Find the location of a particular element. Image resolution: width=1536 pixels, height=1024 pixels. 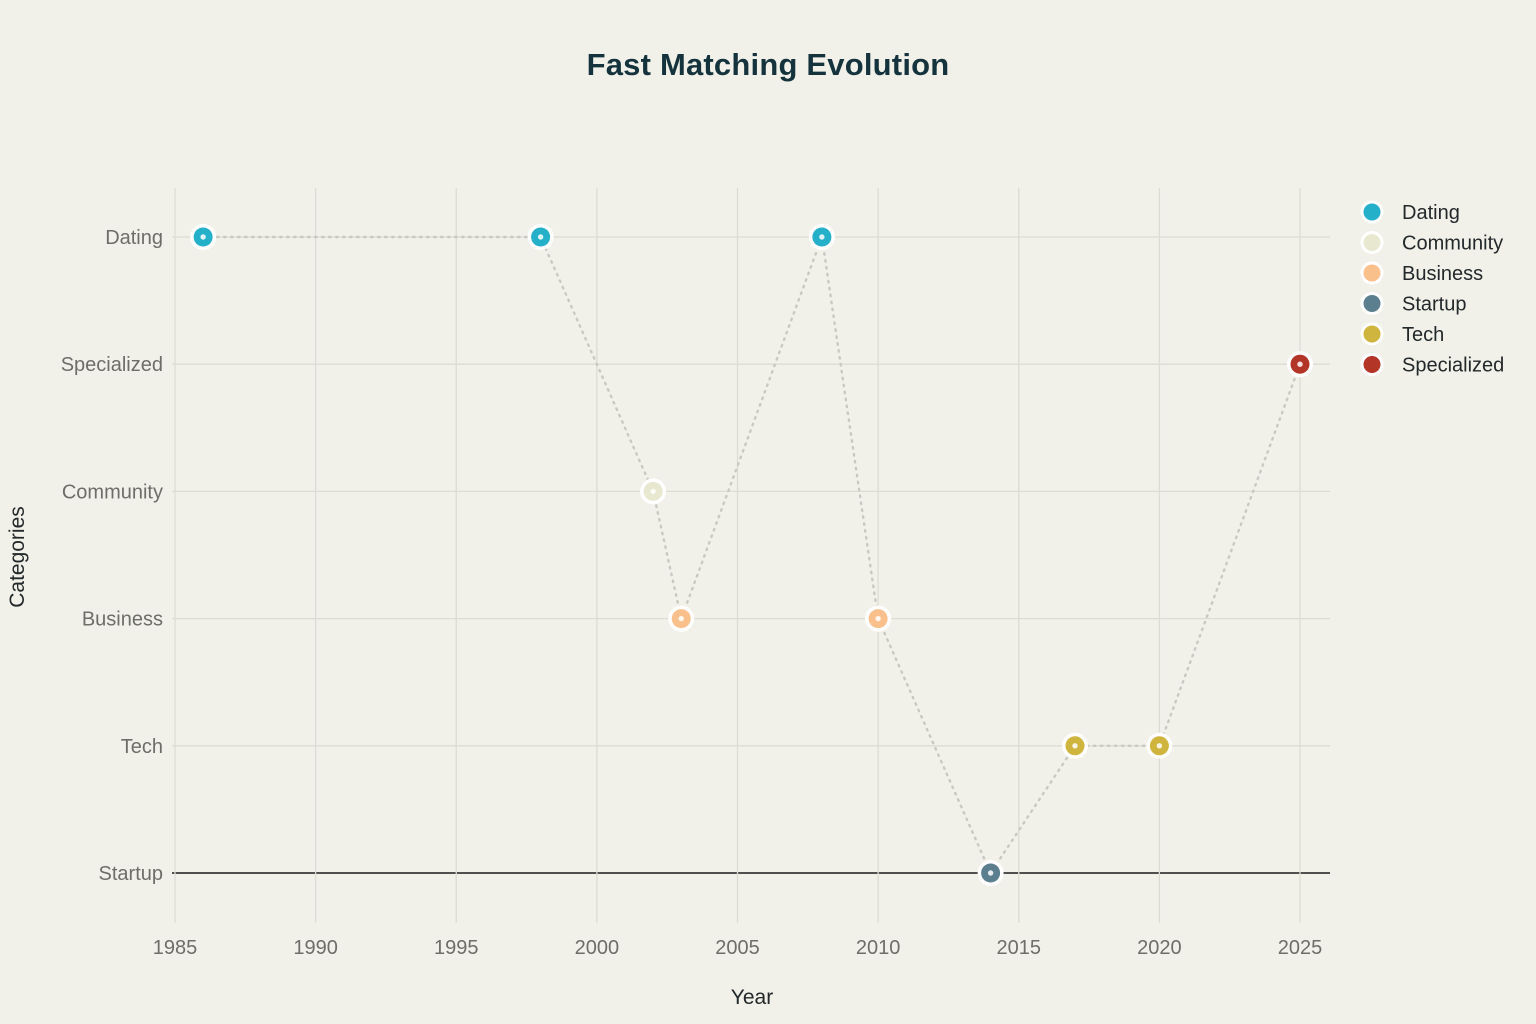

chart-title: Fast Matching Evolution is located at coordinates (768, 64).